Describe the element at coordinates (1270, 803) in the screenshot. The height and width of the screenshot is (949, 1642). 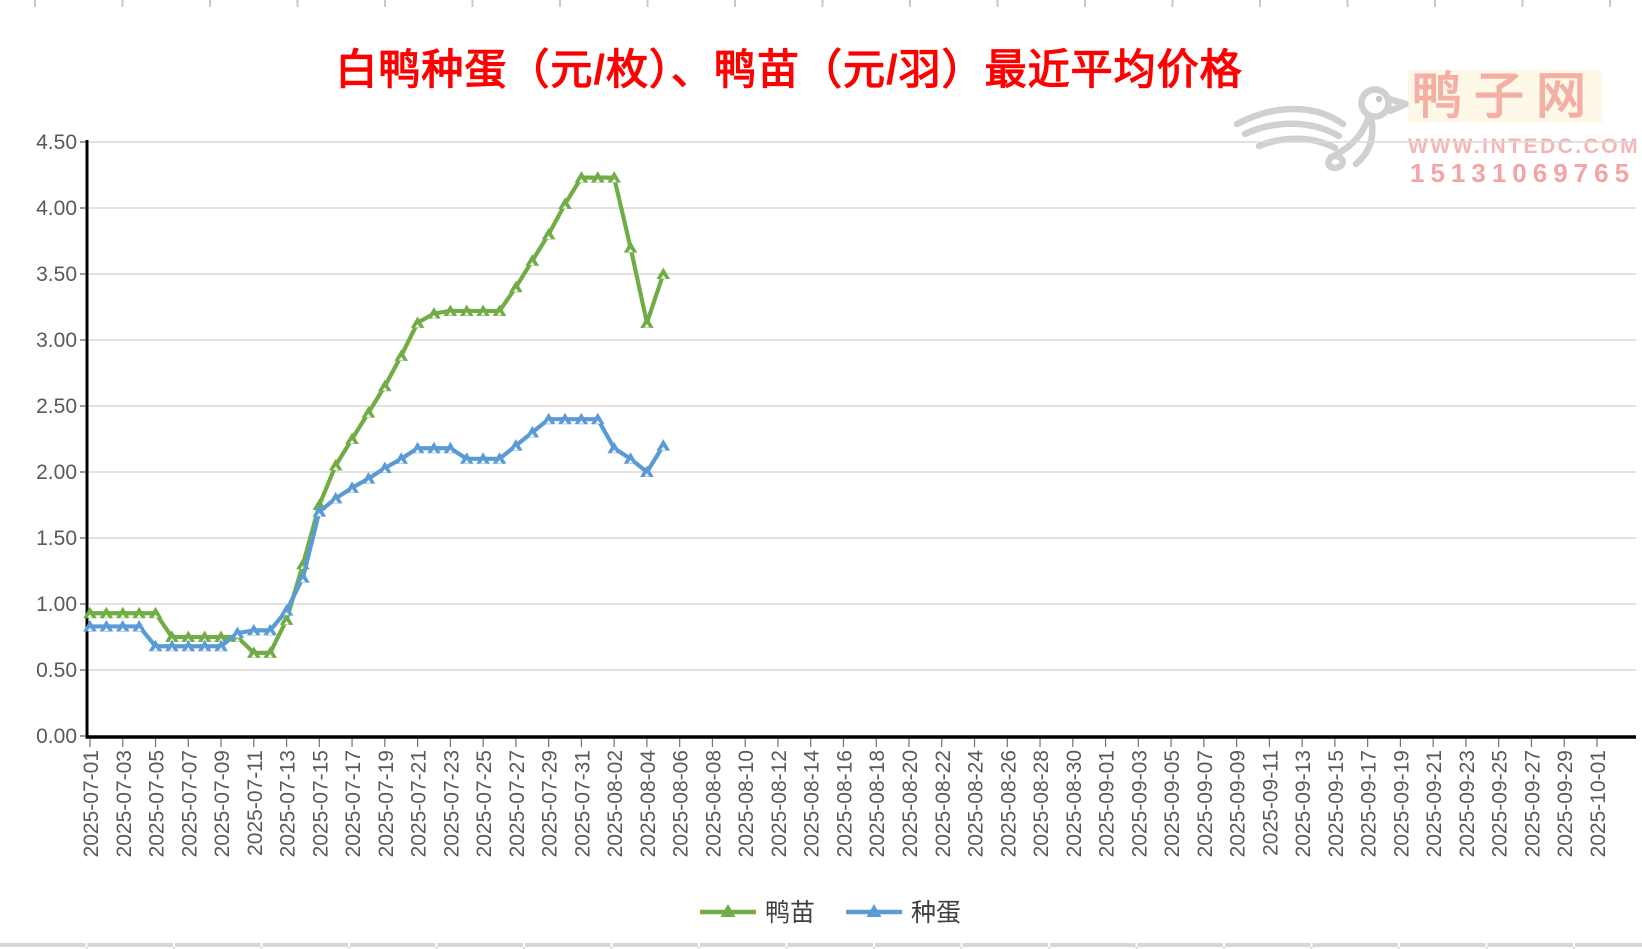
I see `x-axis-label: 2025-09-11` at that location.